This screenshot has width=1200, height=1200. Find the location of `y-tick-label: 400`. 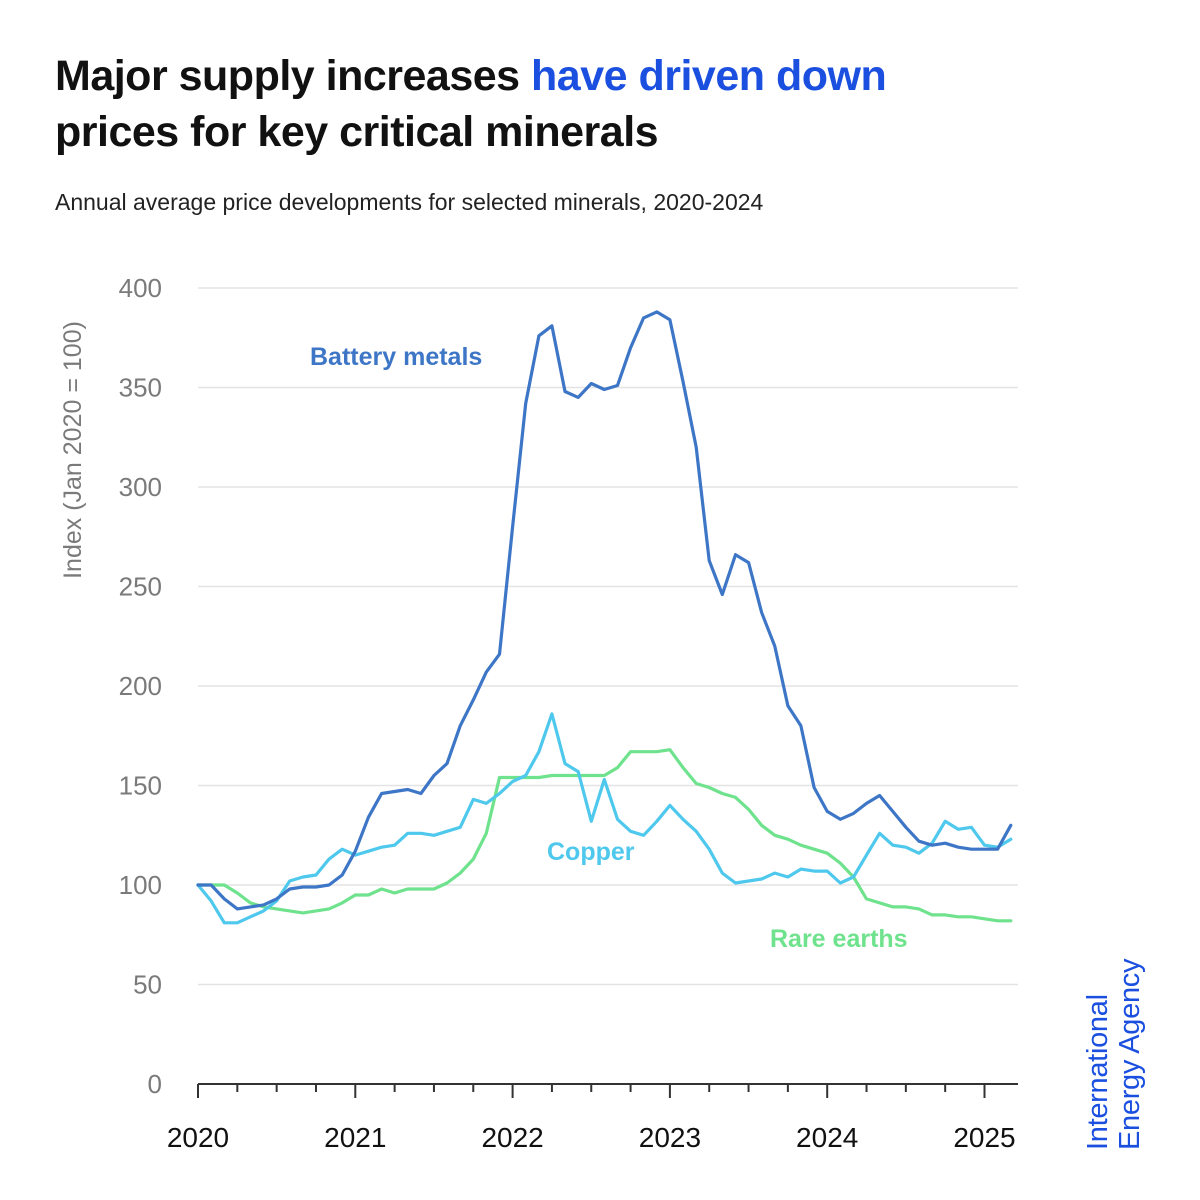

y-tick-label: 400 is located at coordinates (140, 288).